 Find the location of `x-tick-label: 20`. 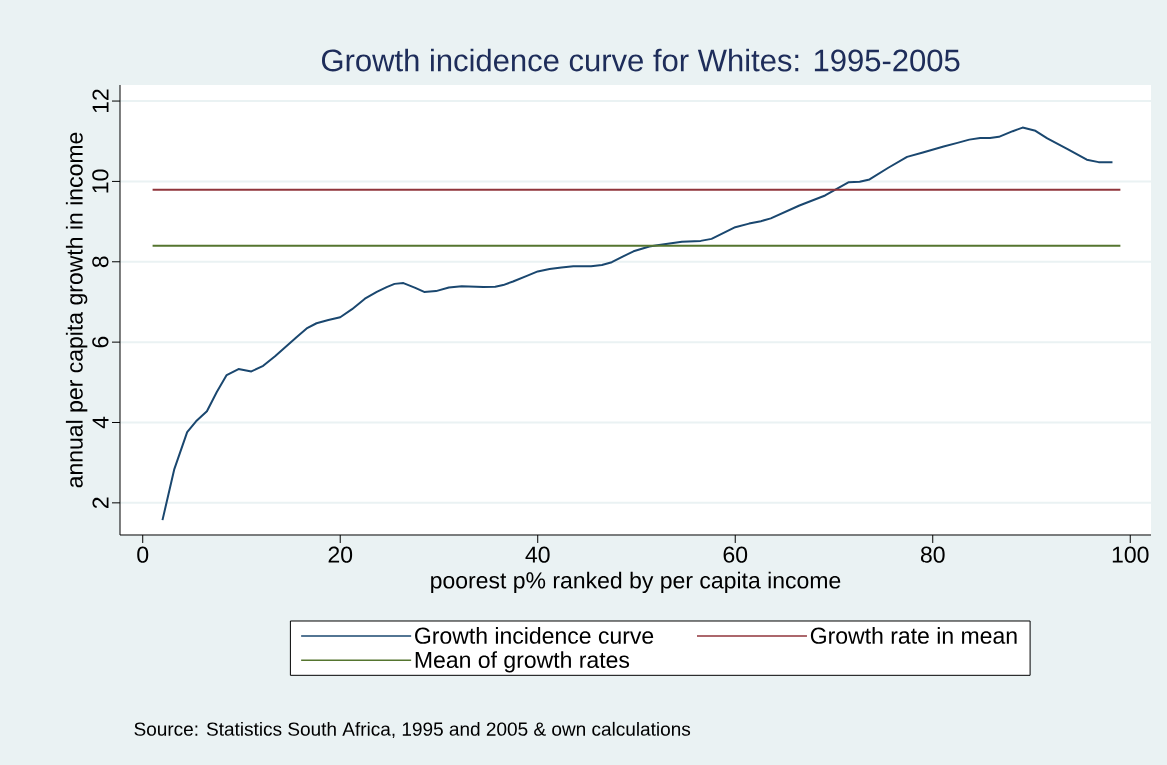

x-tick-label: 20 is located at coordinates (340, 554).